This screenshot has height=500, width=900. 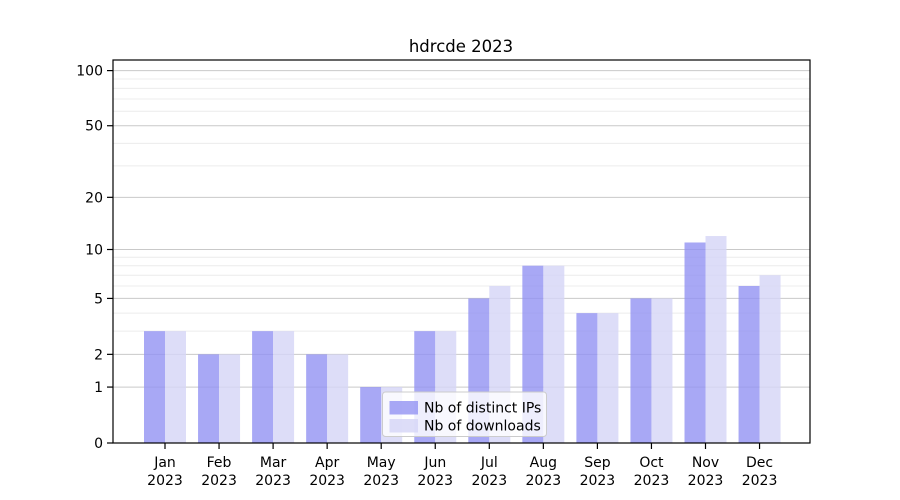 I want to click on bar-distinct-ips-jan, so click(x=154, y=387).